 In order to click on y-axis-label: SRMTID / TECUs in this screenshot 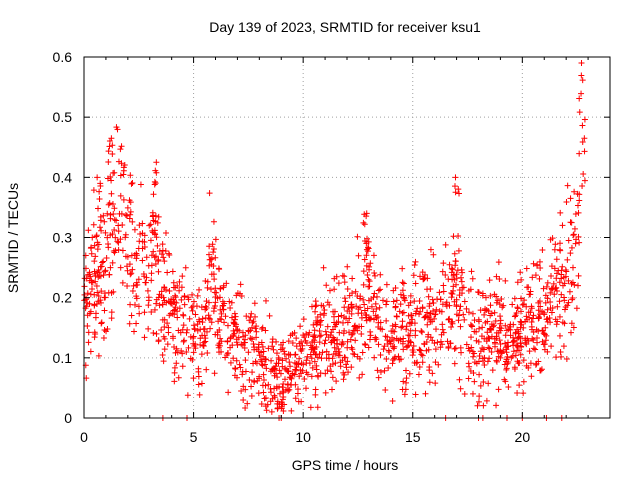, I will do `click(13, 238)`.